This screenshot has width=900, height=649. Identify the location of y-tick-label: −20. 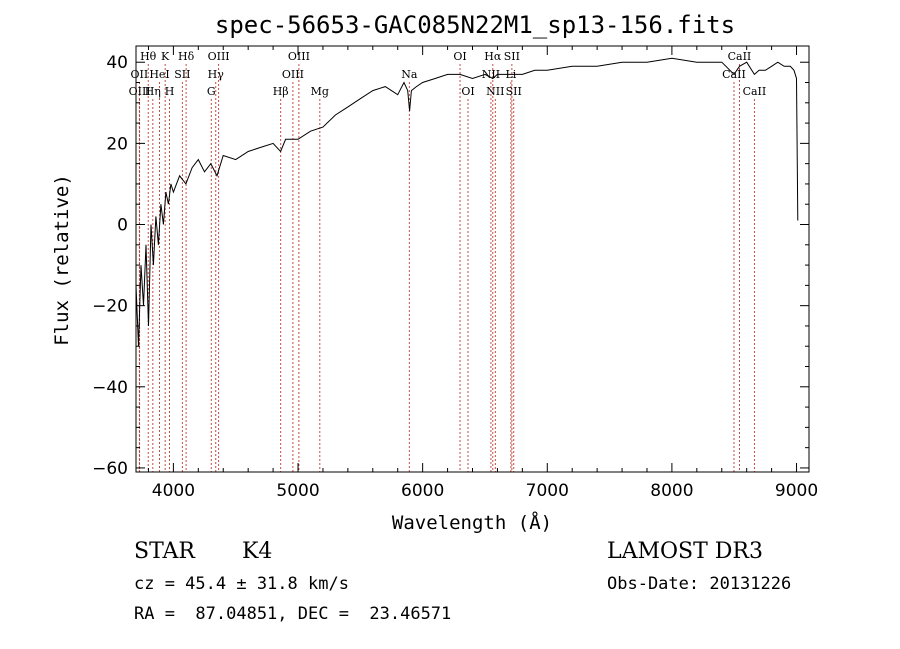
(110, 307).